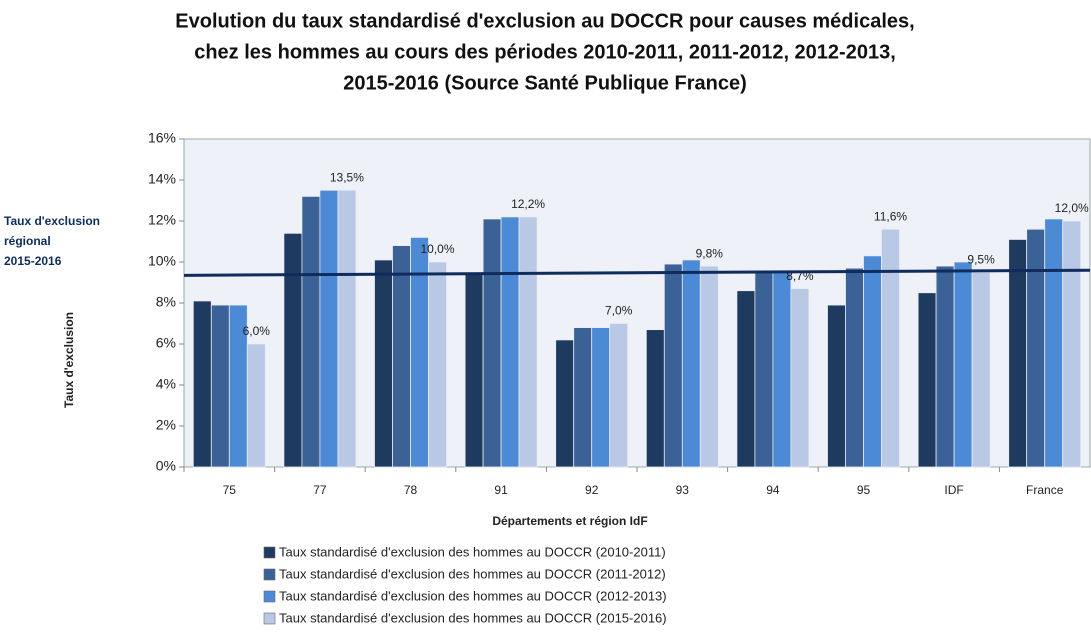 Image resolution: width=1091 pixels, height=637 pixels. What do you see at coordinates (569, 521) in the screenshot?
I see `x-axis-title: Départements et région IdF` at bounding box center [569, 521].